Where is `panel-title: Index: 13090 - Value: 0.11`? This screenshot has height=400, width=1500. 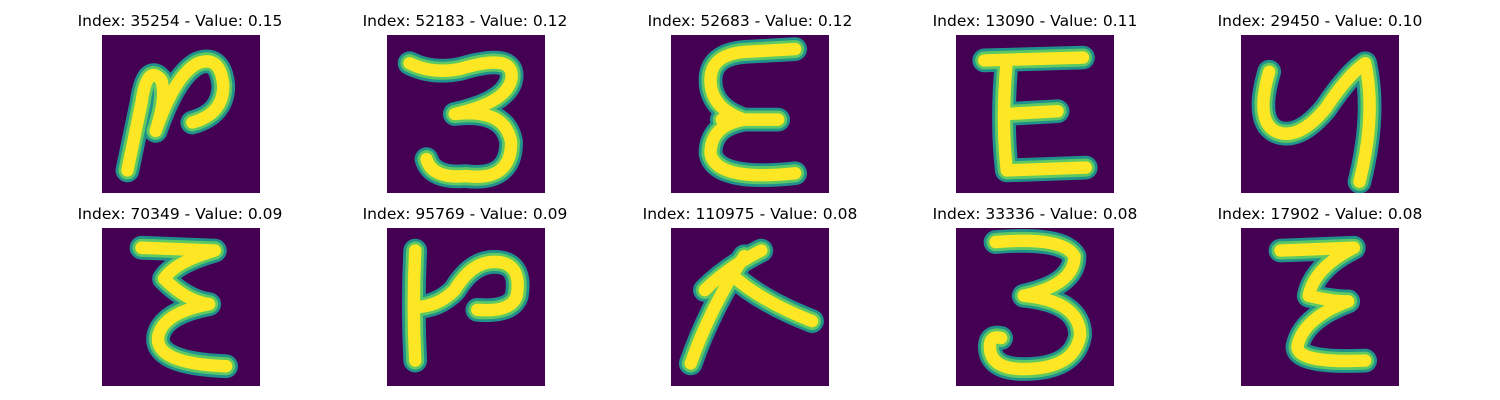
panel-title: Index: 13090 - Value: 0.11 is located at coordinates (1035, 21).